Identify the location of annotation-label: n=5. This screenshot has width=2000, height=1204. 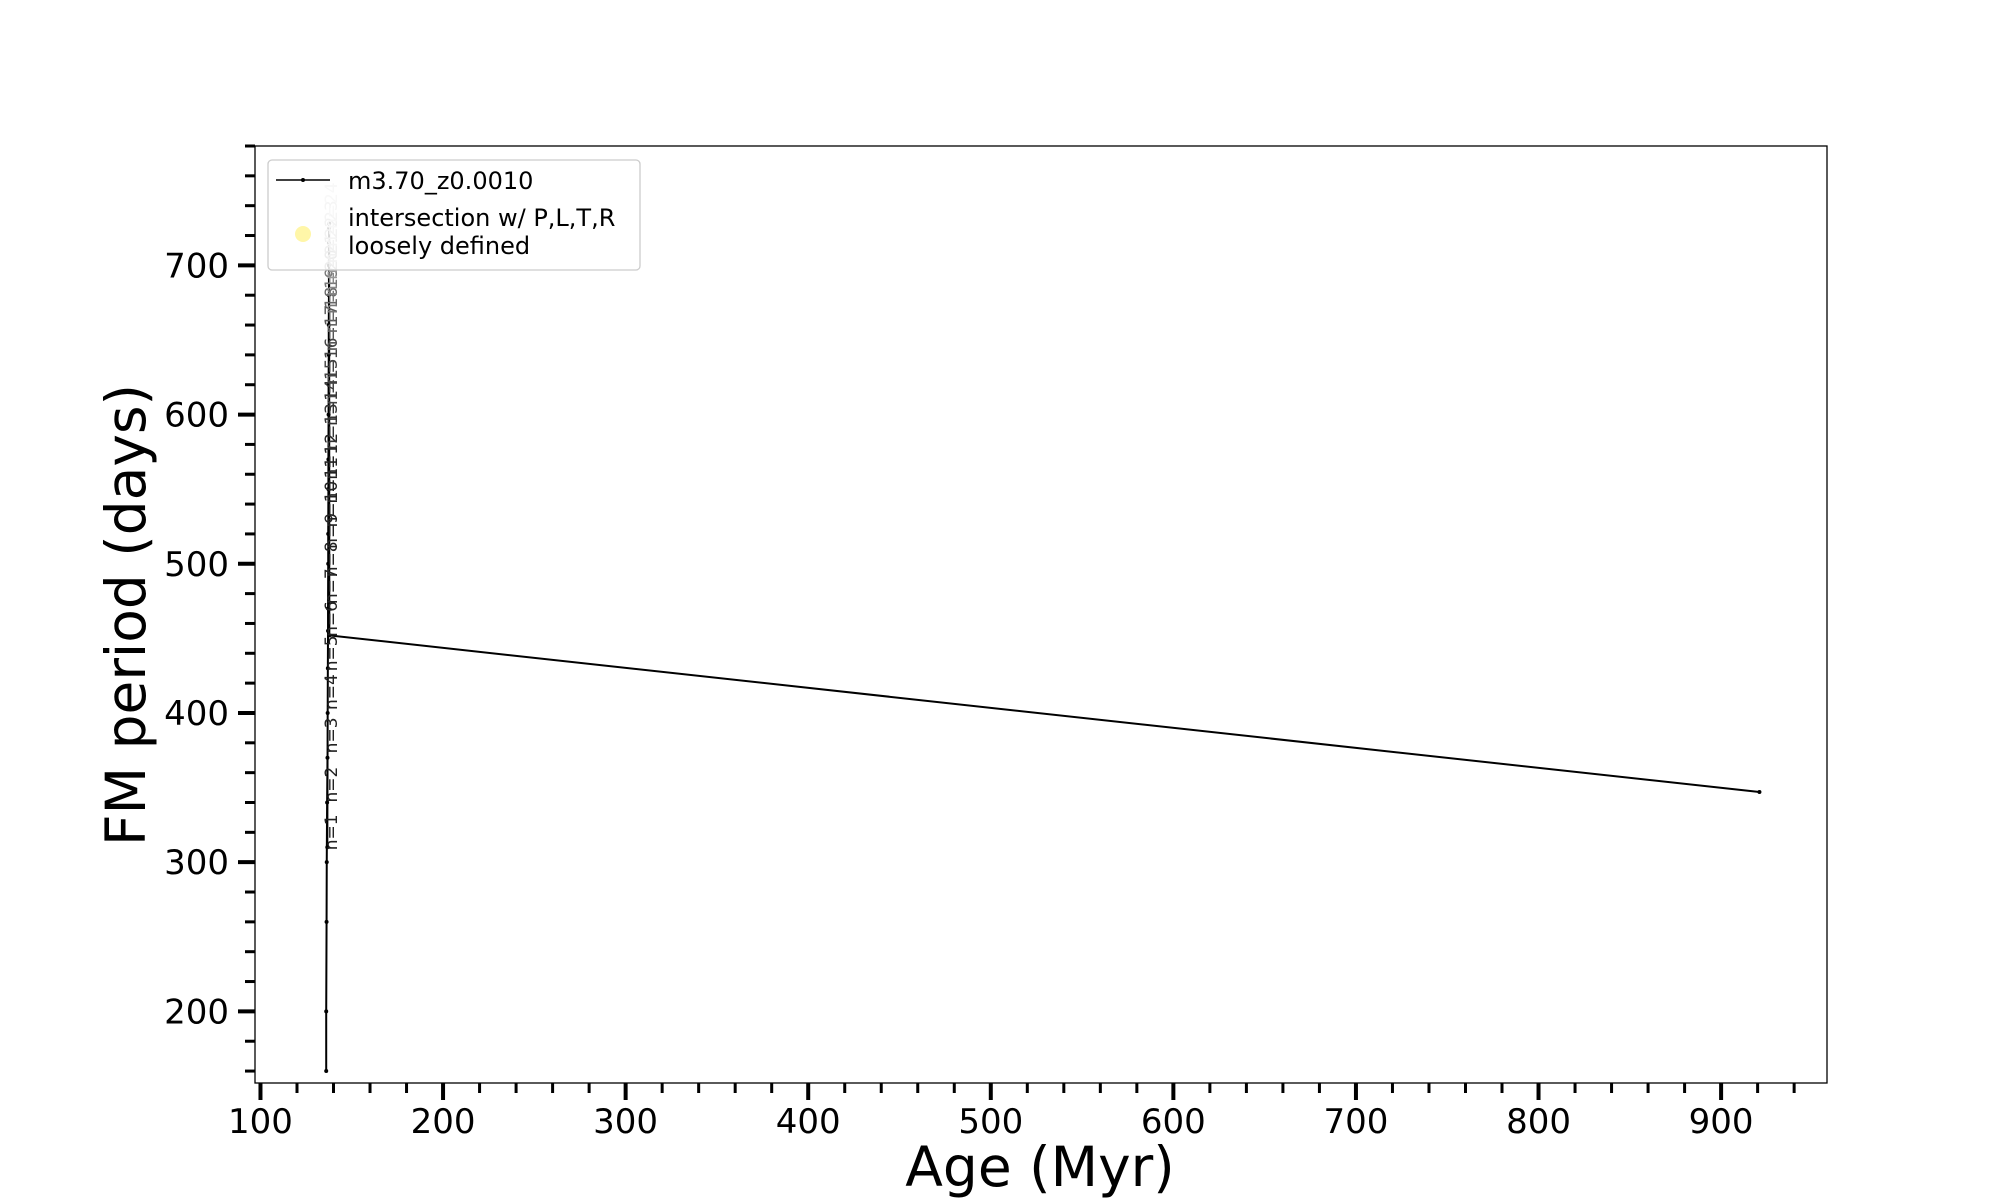
(332, 653).